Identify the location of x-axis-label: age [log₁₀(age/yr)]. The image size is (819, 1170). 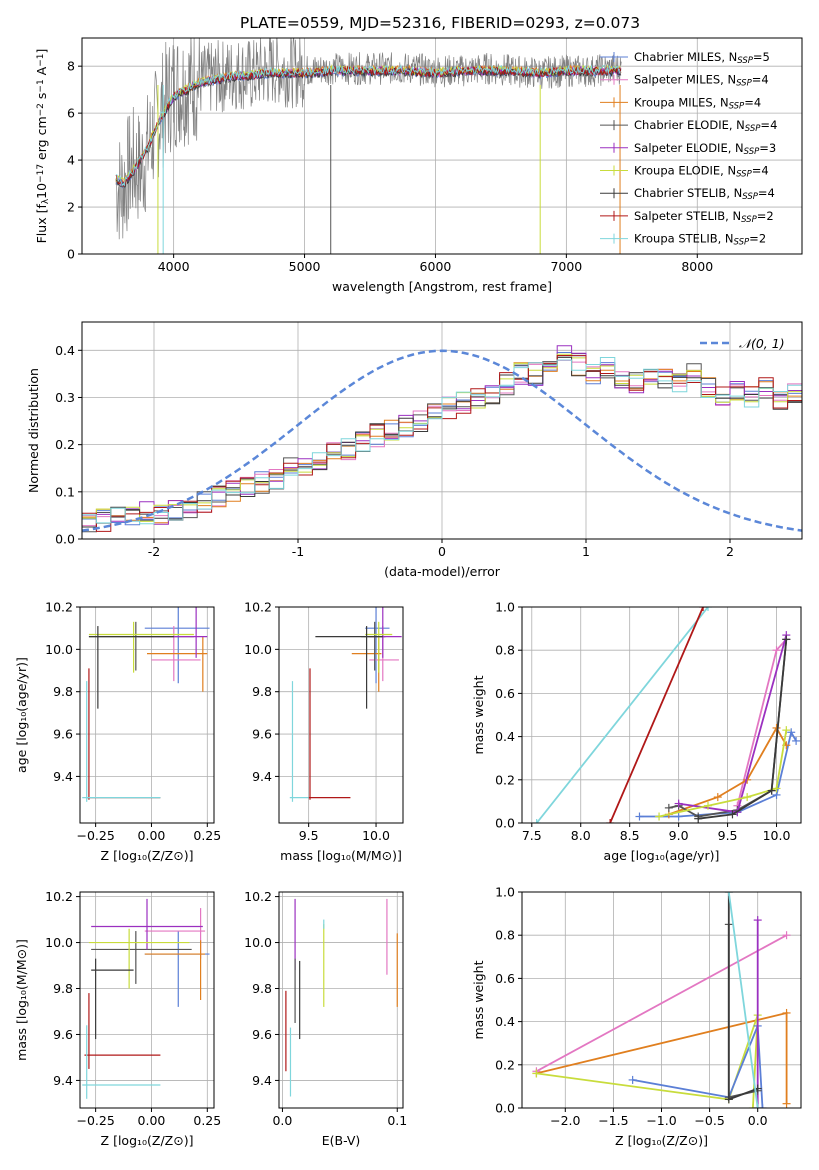
(662, 855).